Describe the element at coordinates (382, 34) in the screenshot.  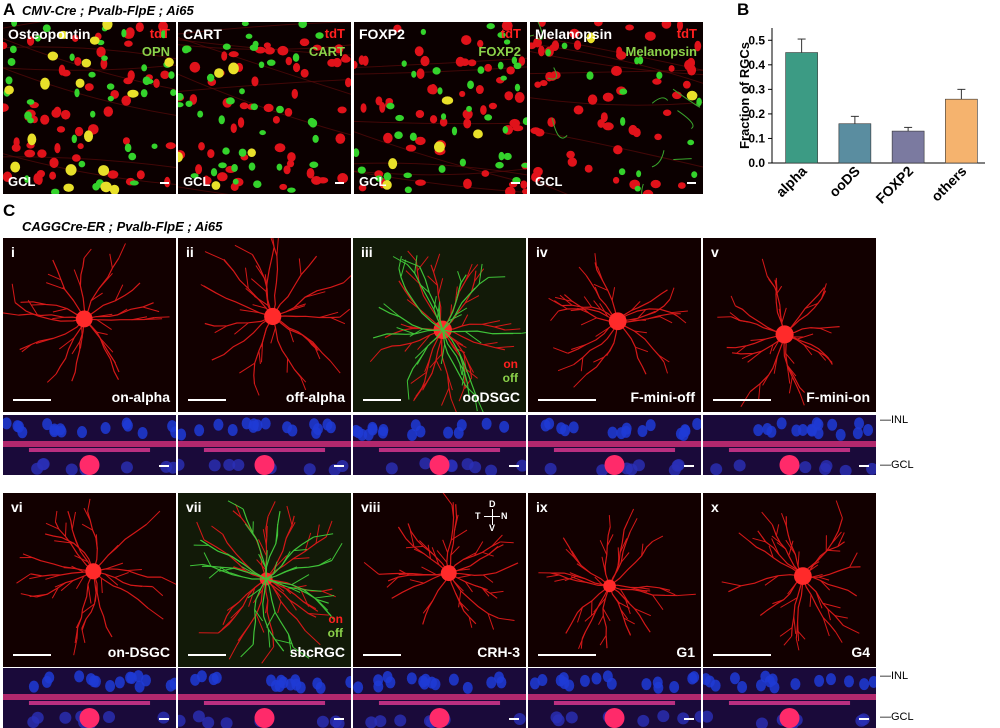
I see `panel-a-image-title: FOXP2` at that location.